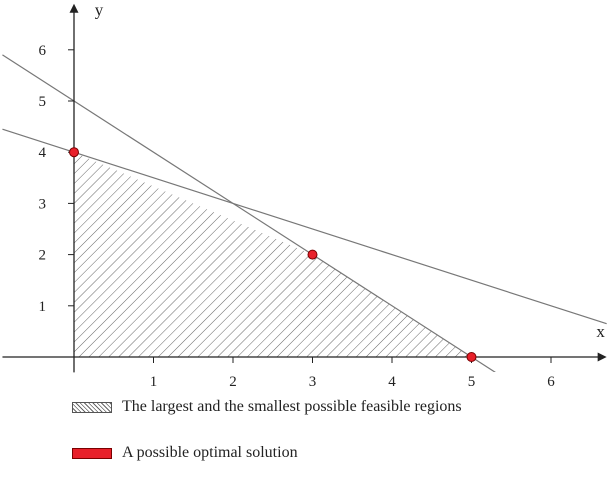  What do you see at coordinates (600, 331) in the screenshot?
I see `x-axis-label: x` at bounding box center [600, 331].